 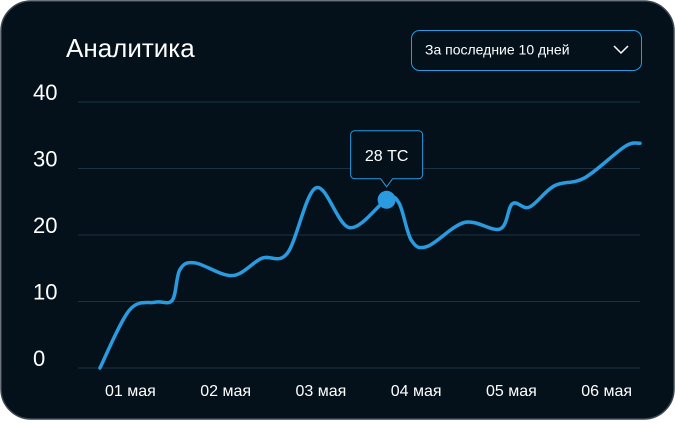 I want to click on period-dropdown: За последние 10 дней, so click(x=526, y=50).